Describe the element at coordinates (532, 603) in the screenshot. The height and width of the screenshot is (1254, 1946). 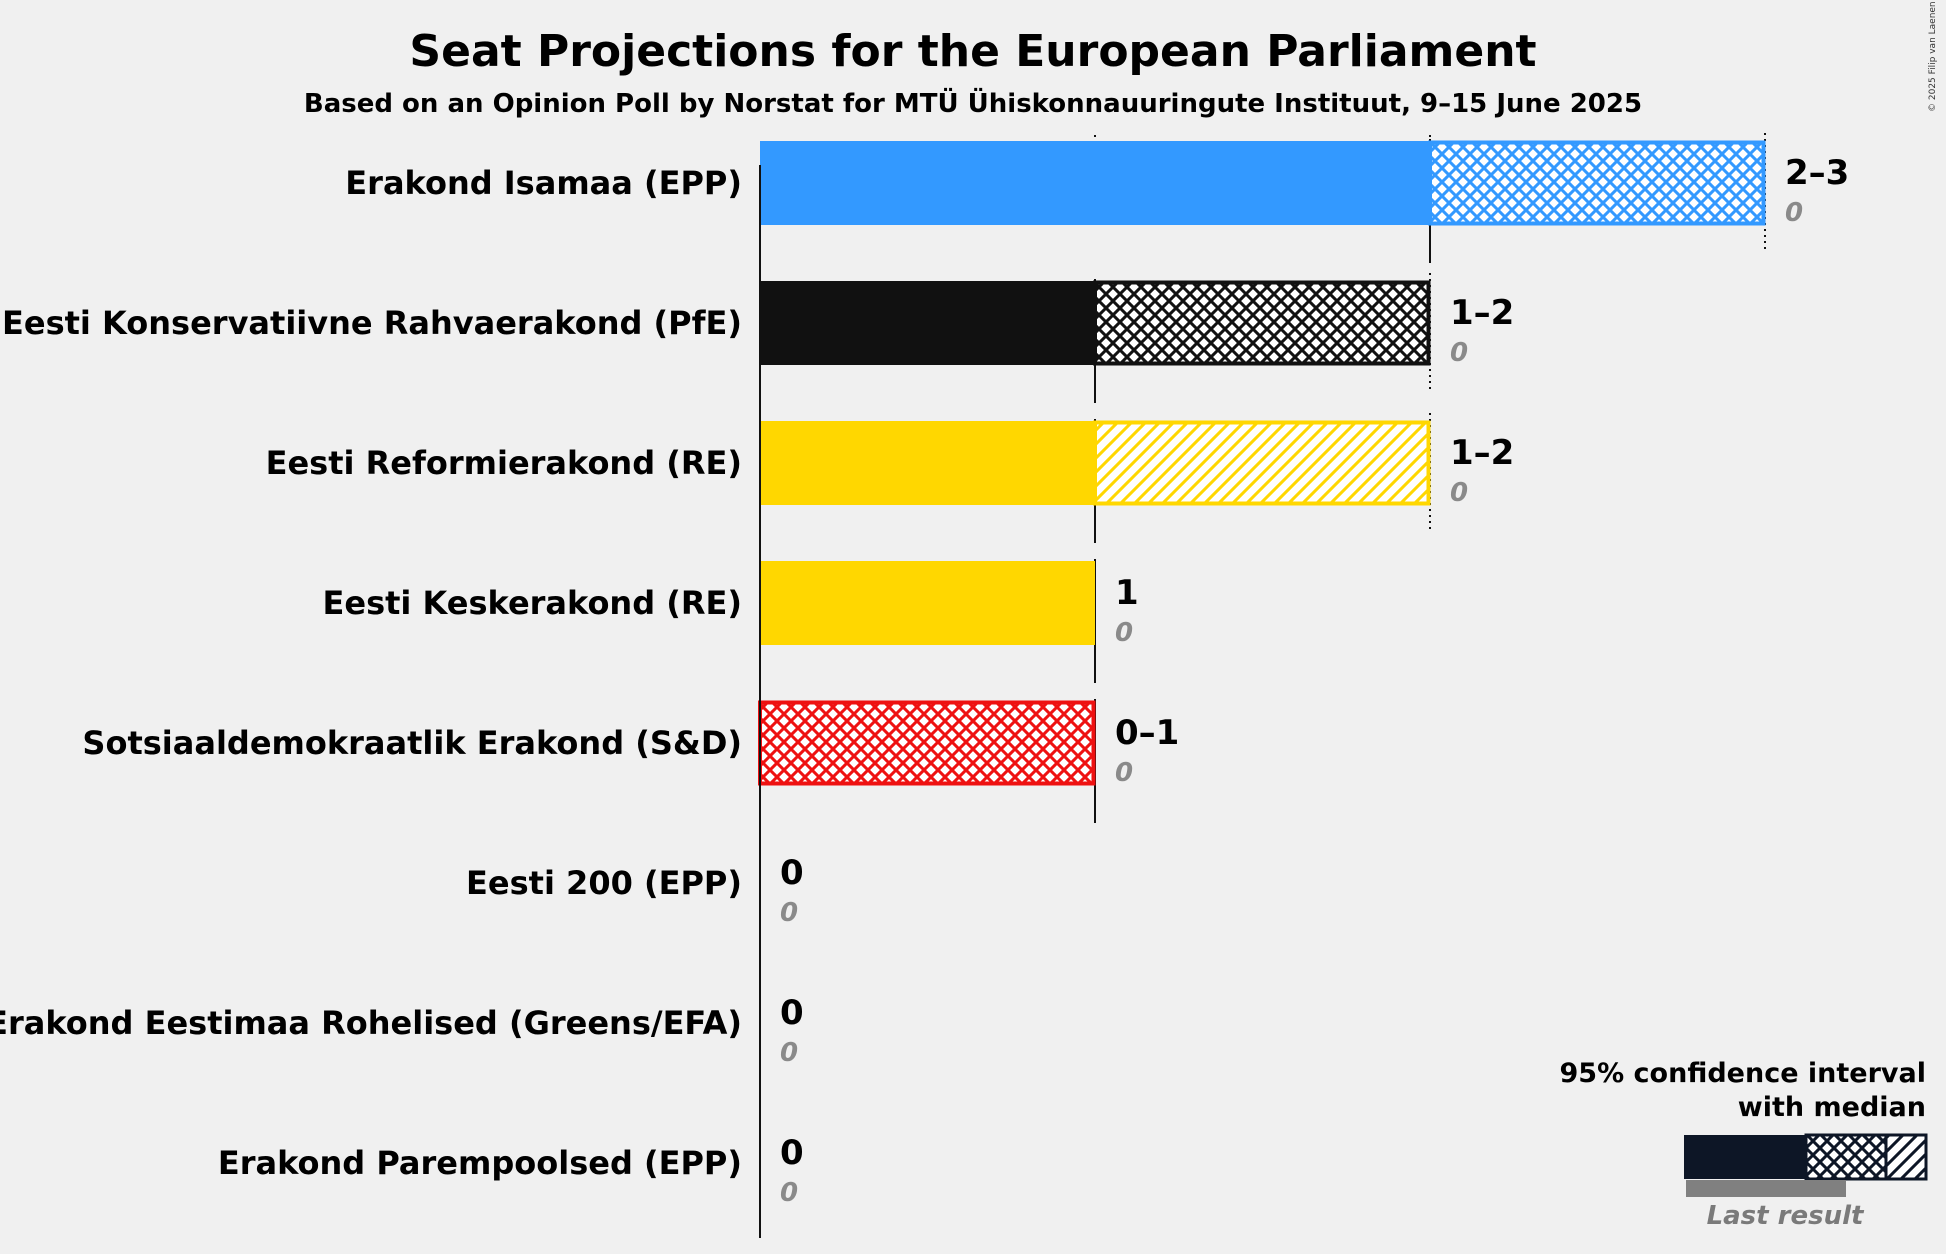
I see `category-label: Eesti Keskerakond (RE)` at that location.